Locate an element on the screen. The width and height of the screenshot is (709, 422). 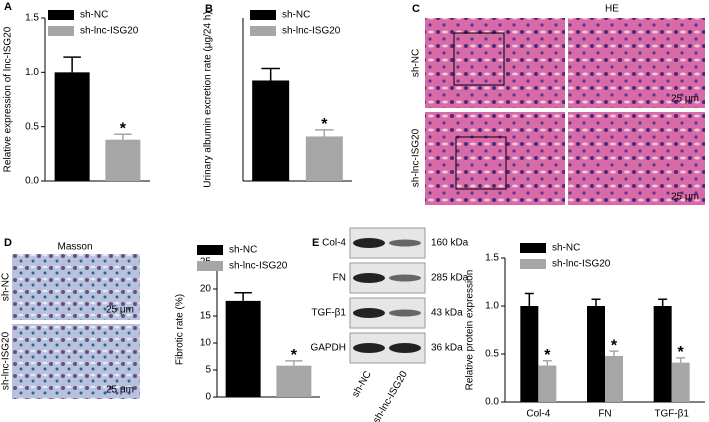
y-axis-label: Urinary albumin excretion rate (μg/24 h) is located at coordinates (208, 99).